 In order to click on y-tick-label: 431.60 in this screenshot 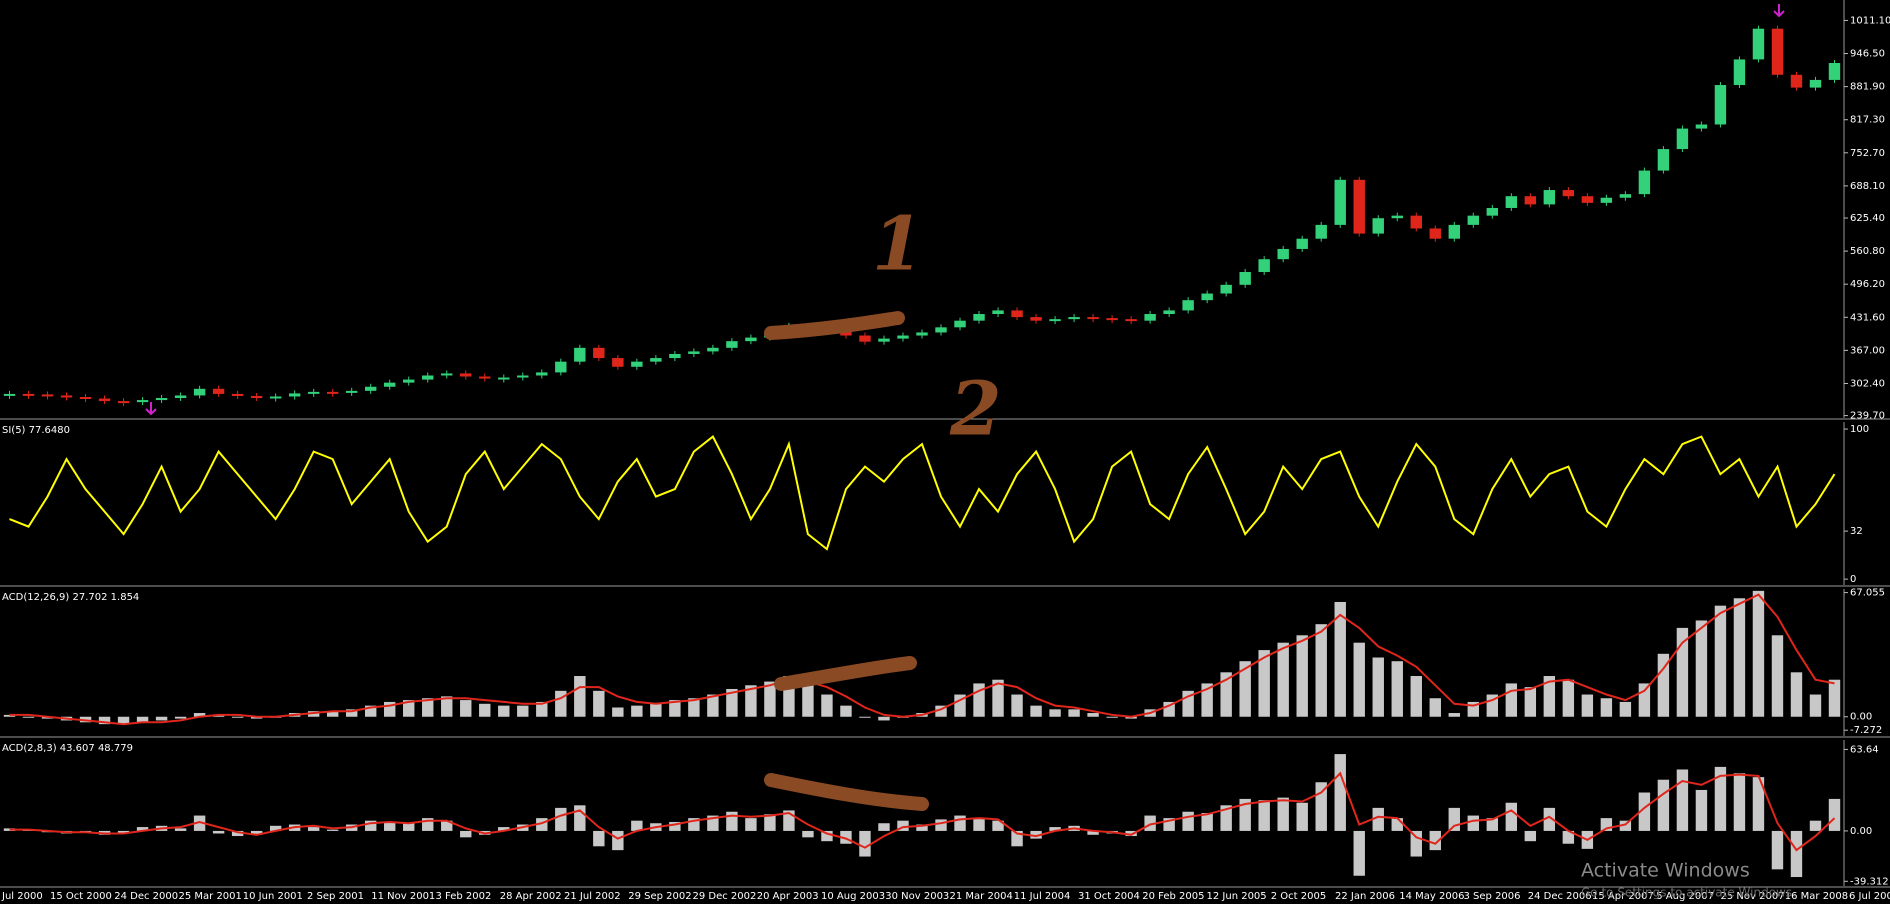, I will do `click(1867, 317)`.